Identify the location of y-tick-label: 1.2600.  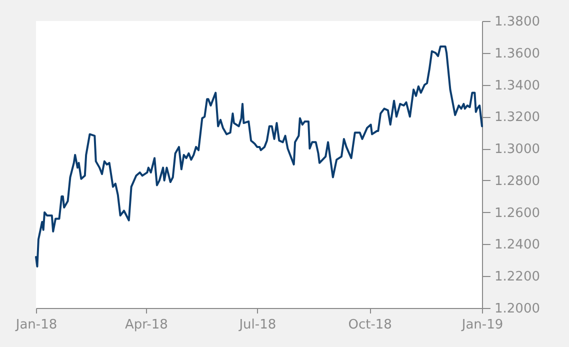
(517, 213).